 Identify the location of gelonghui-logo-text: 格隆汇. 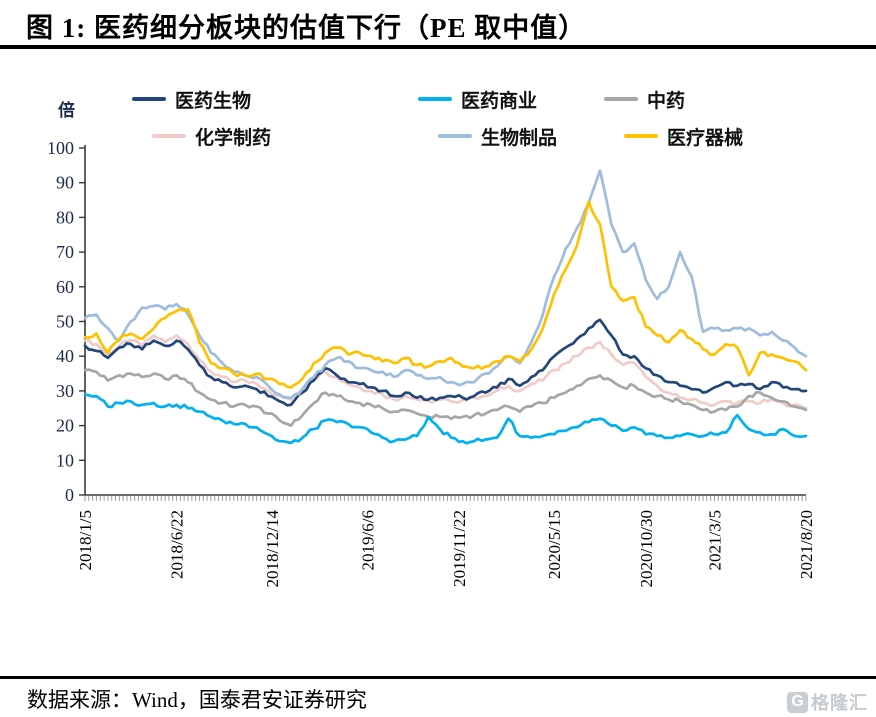
(839, 703).